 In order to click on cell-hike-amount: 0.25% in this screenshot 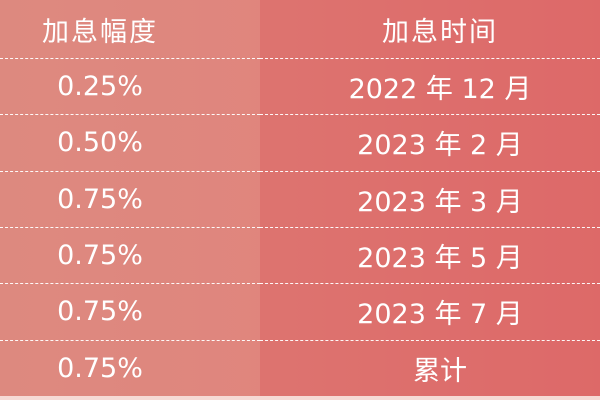, I will do `click(130, 87)`.